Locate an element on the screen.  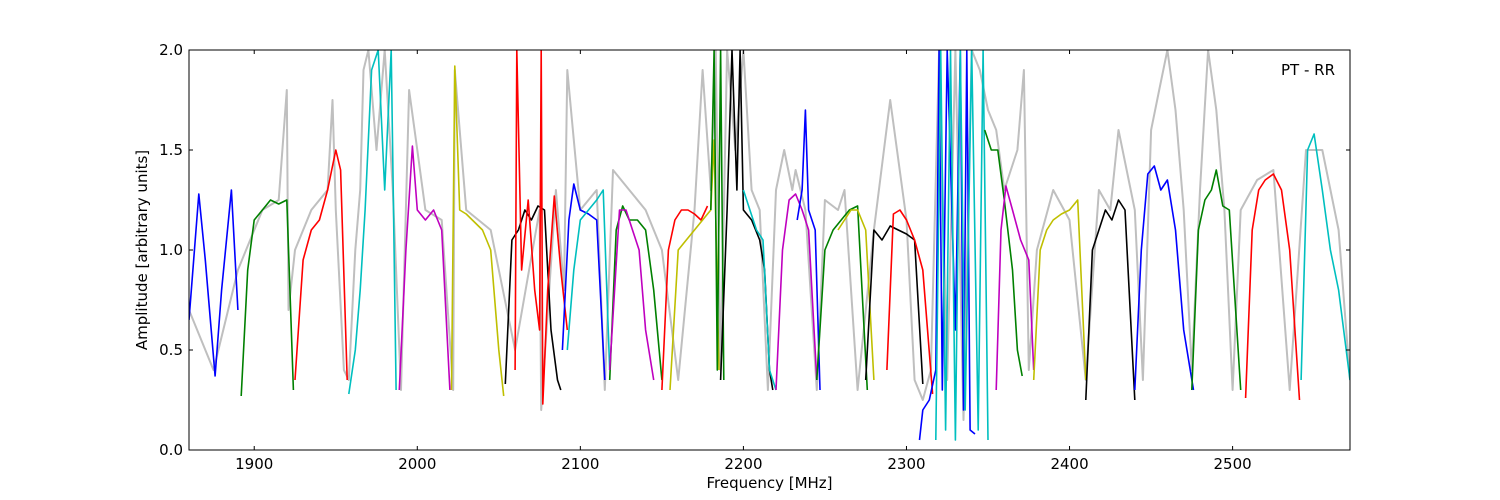
y-tick-label: 1.0 is located at coordinates (171, 250).